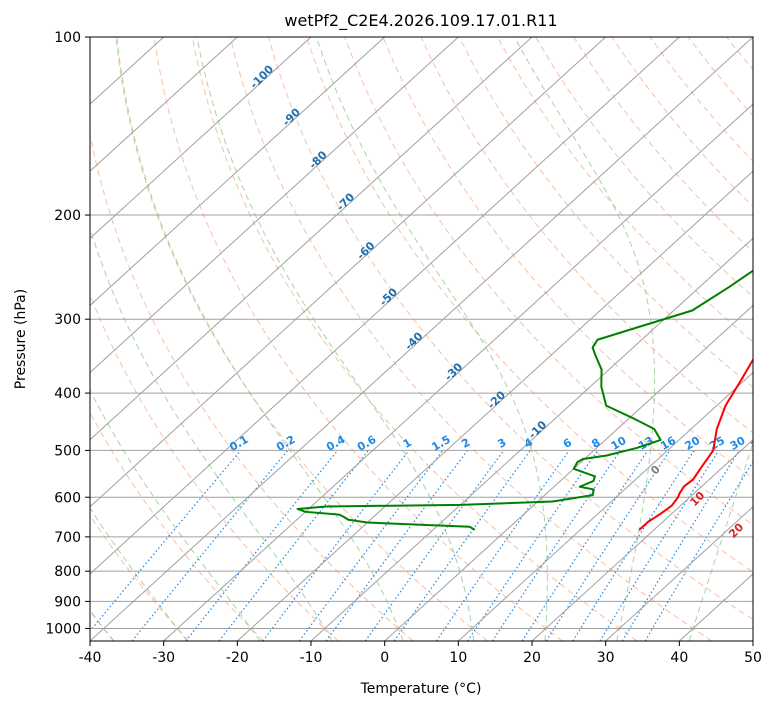  What do you see at coordinates (458, 658) in the screenshot?
I see `x-tick-label: 10` at bounding box center [458, 658].